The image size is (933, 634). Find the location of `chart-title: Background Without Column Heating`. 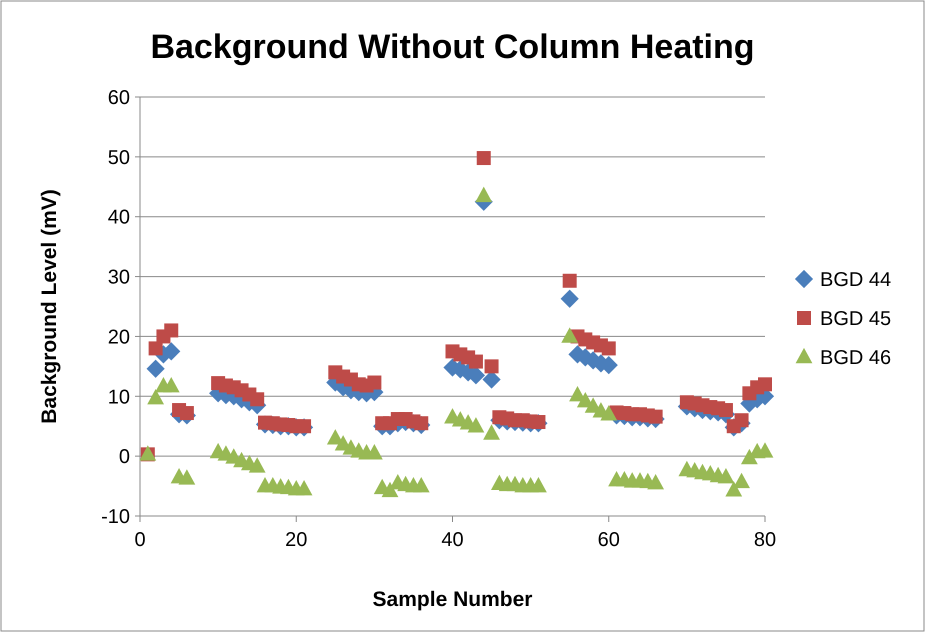

chart-title: Background Without Column Heating is located at coordinates (452, 47).